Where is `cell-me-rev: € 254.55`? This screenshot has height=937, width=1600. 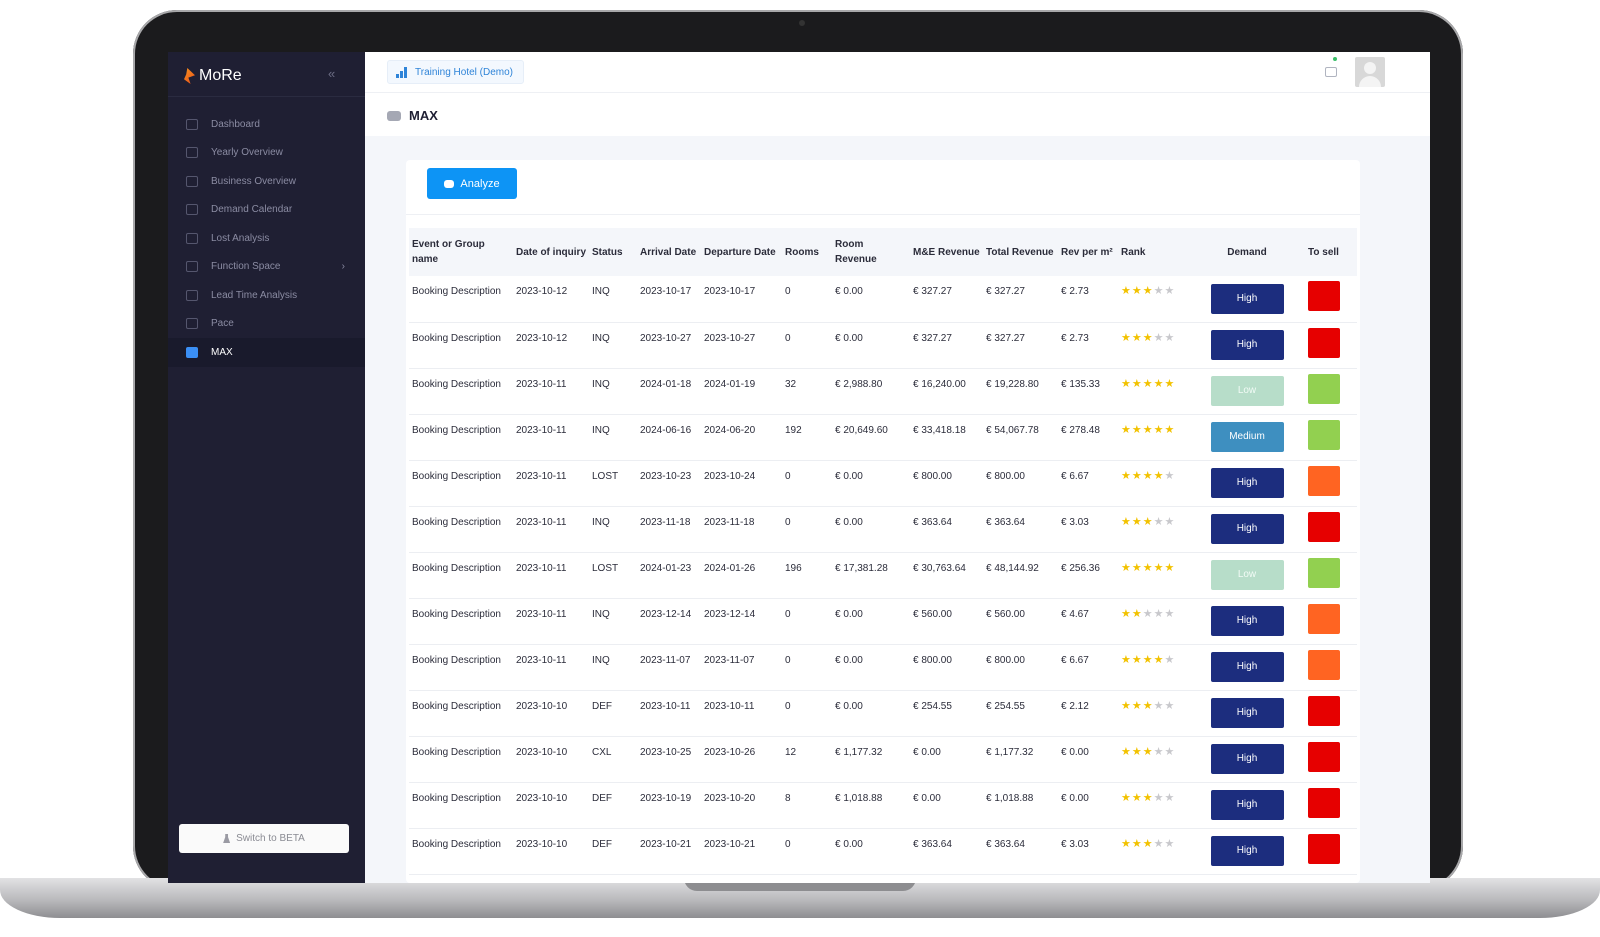 cell-me-rev: € 254.55 is located at coordinates (946, 713).